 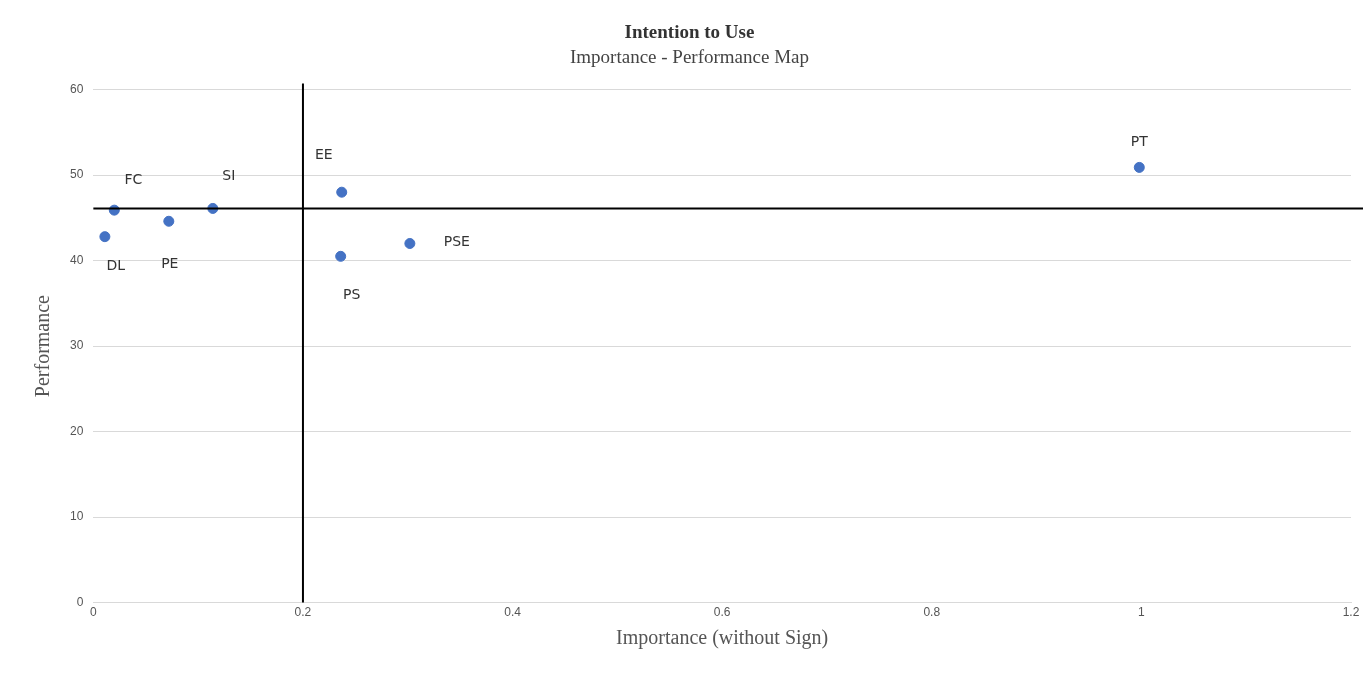 I want to click on annotation: PE, so click(x=170, y=262).